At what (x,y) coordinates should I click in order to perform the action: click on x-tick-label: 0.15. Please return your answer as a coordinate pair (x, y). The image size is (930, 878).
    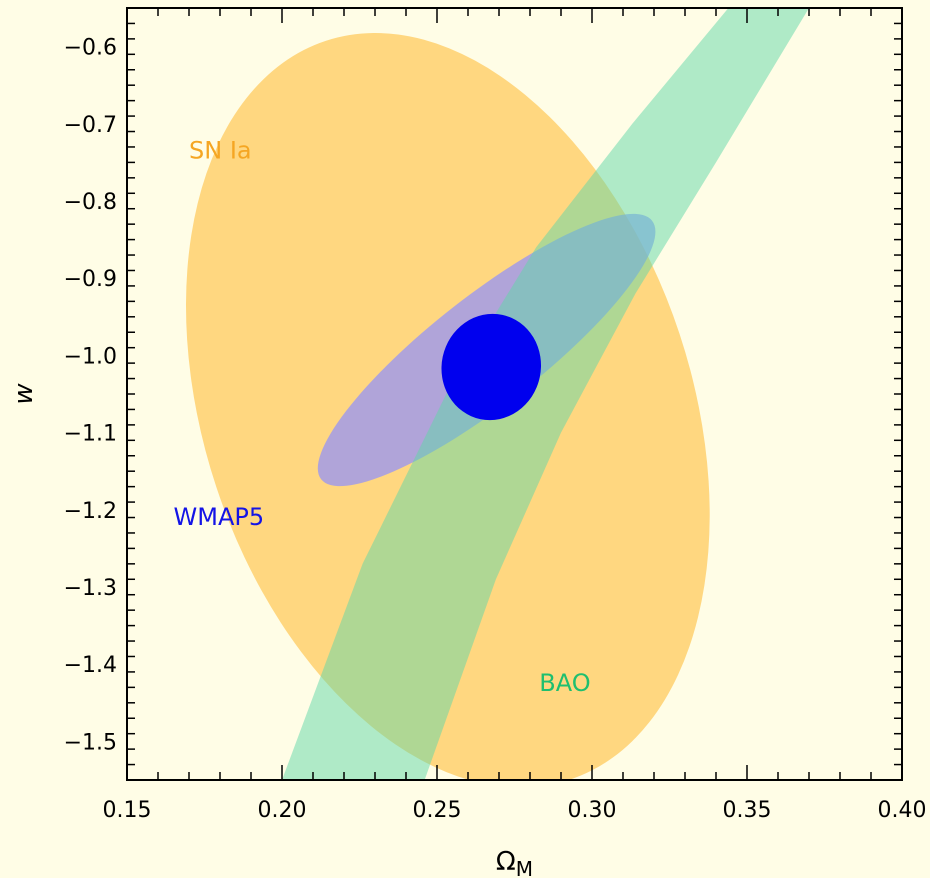
    Looking at the image, I should click on (127, 810).